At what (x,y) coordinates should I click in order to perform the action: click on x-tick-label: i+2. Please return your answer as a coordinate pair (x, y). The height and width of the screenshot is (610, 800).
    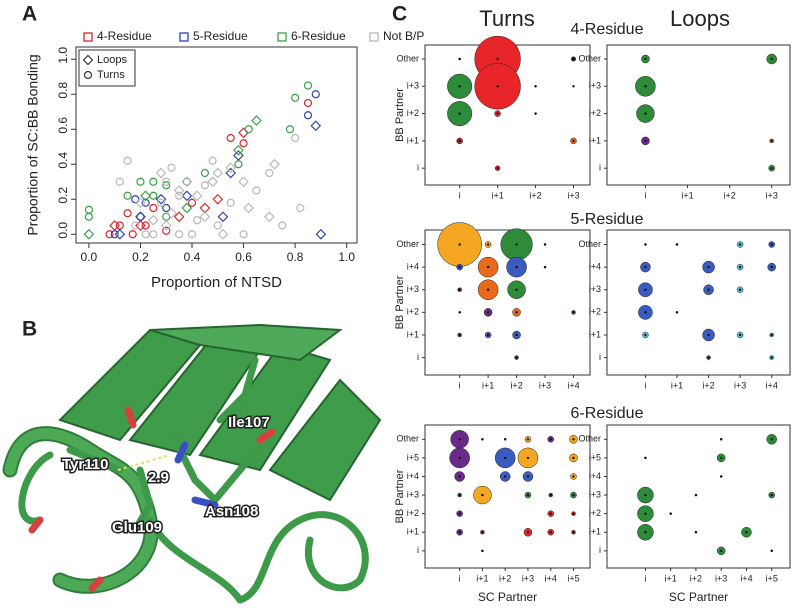
    Looking at the image, I should click on (696, 578).